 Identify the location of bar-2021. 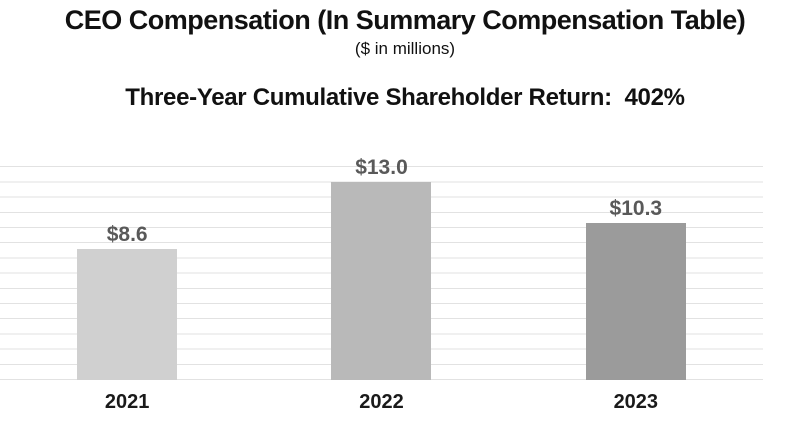
(127, 314).